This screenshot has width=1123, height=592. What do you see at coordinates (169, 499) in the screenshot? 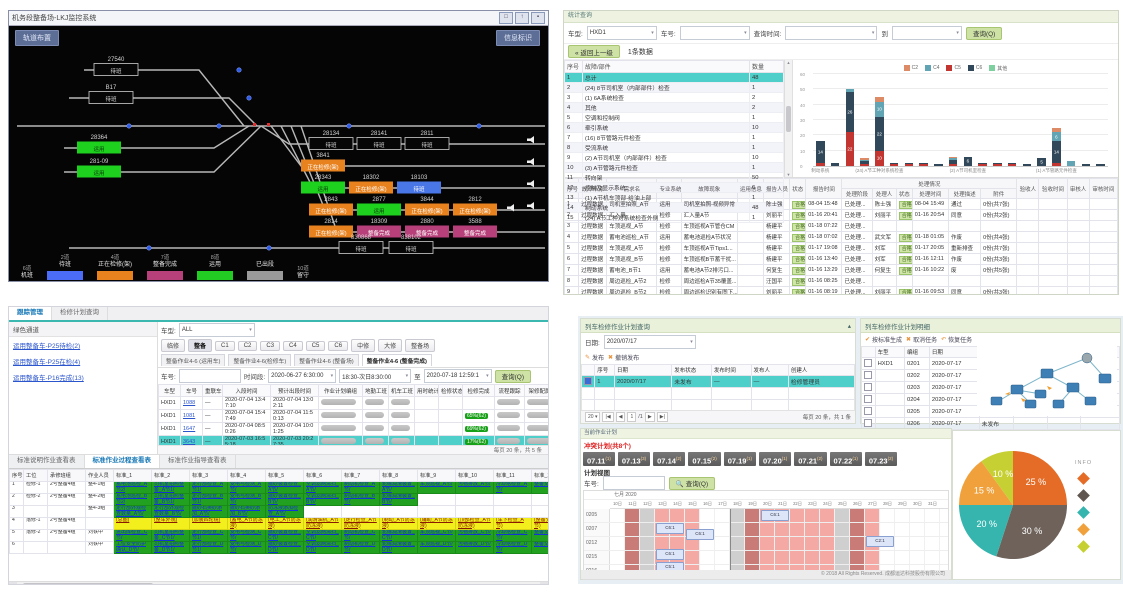
I see `task-link: 司机室拍照整备_B节1/` at bounding box center [169, 499].